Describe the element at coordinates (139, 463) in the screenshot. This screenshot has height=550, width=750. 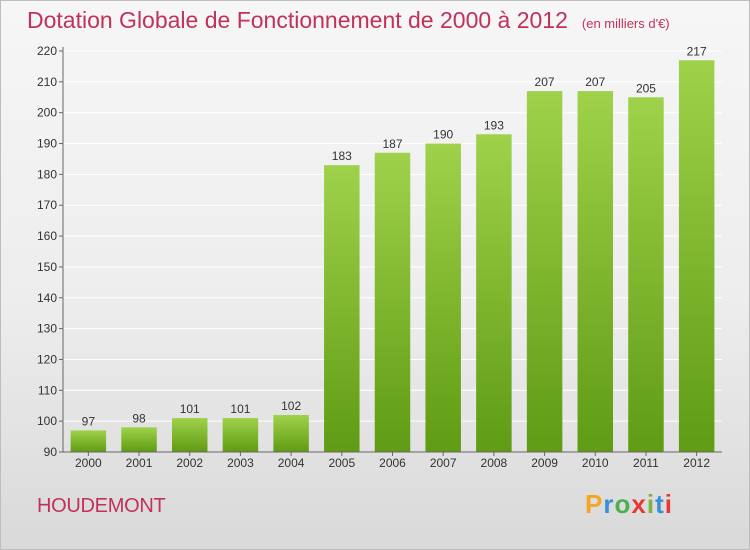
I see `x-tick-label: 2001` at that location.